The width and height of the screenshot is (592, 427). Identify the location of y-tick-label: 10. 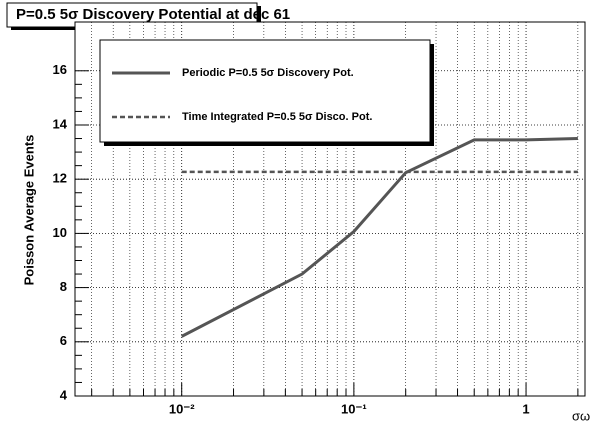
(60, 232).